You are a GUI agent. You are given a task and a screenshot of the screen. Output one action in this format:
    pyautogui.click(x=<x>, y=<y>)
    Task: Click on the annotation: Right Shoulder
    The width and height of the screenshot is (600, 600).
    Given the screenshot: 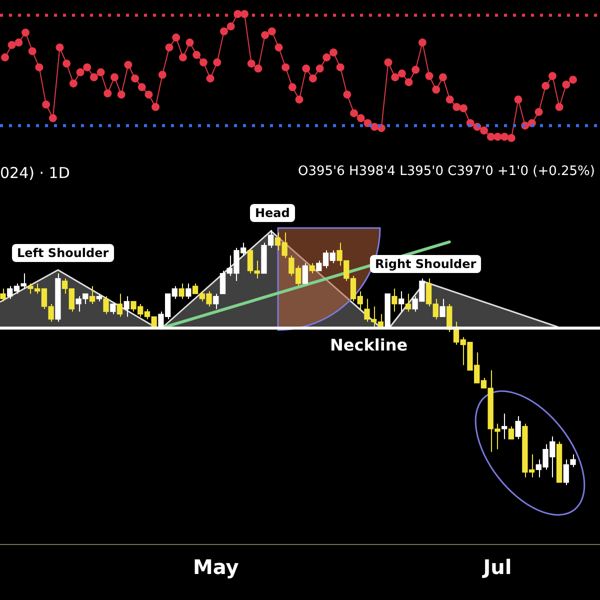 What is the action you would take?
    pyautogui.click(x=426, y=264)
    